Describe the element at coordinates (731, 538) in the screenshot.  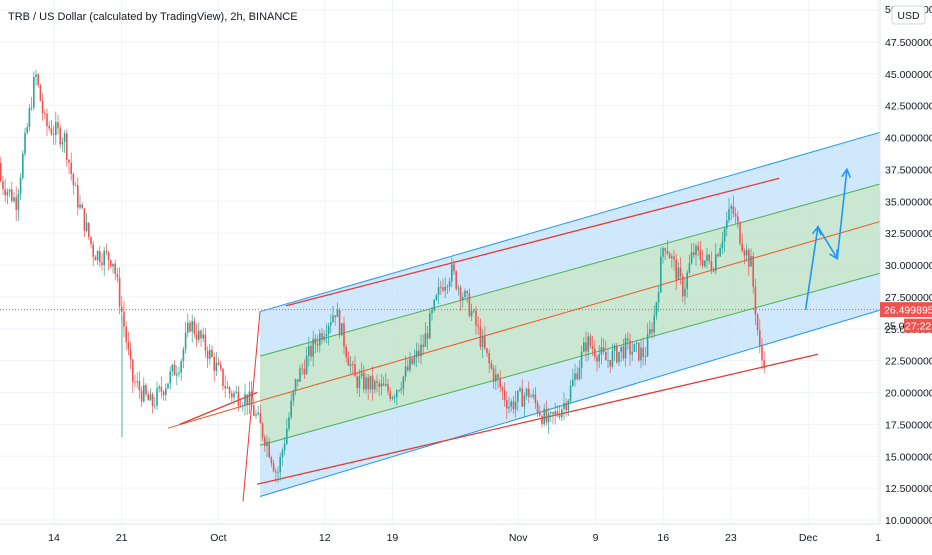
I see `time-tick-label: 23` at that location.